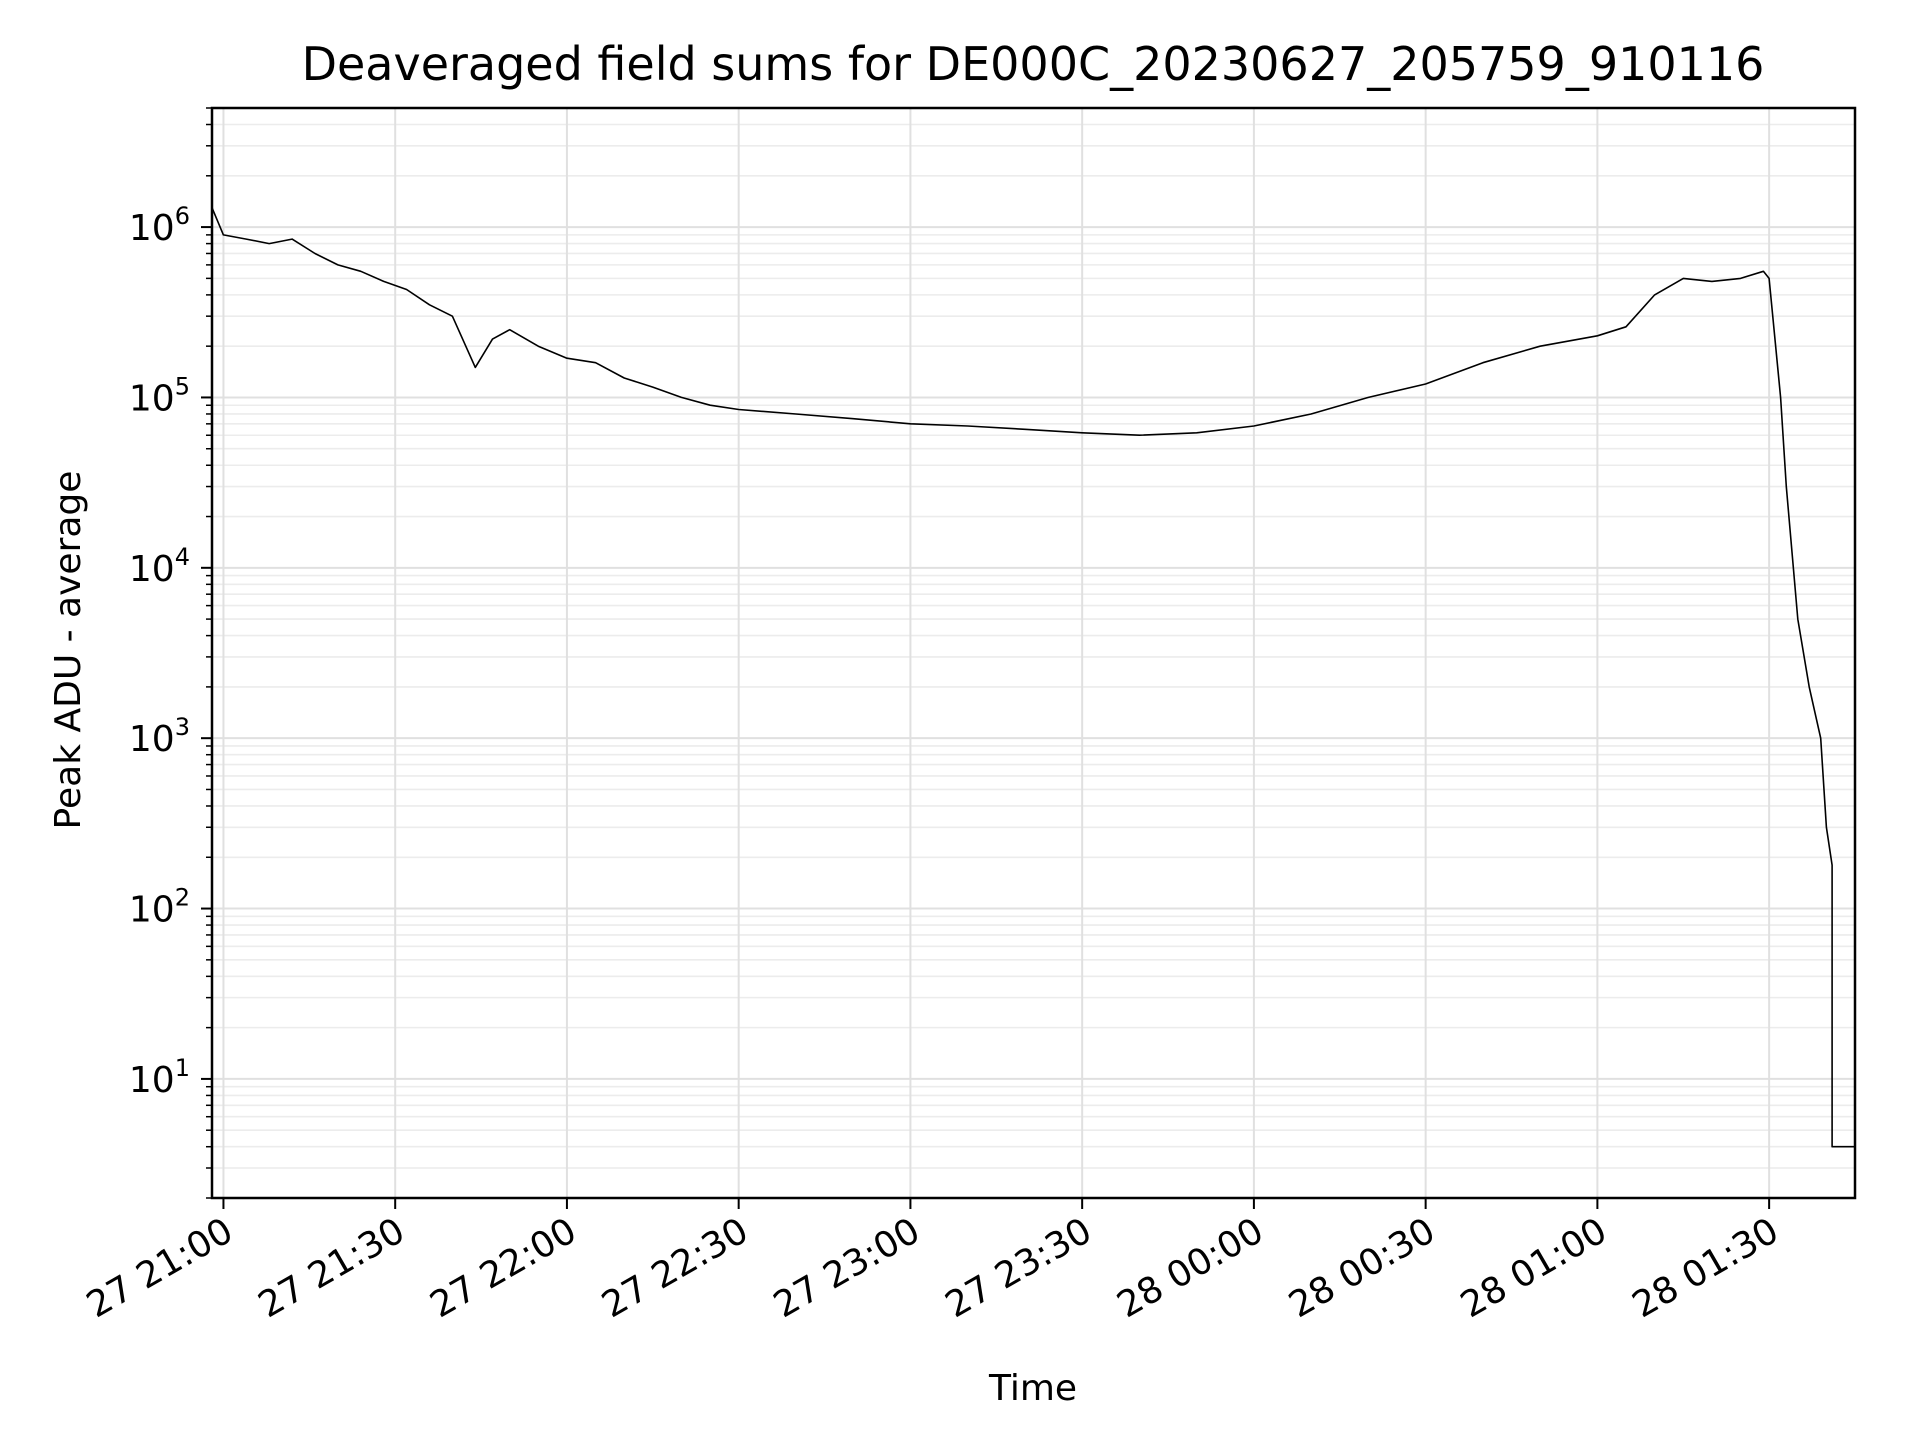  What do you see at coordinates (159, 736) in the screenshot?
I see `y-tick-label: 10³` at bounding box center [159, 736].